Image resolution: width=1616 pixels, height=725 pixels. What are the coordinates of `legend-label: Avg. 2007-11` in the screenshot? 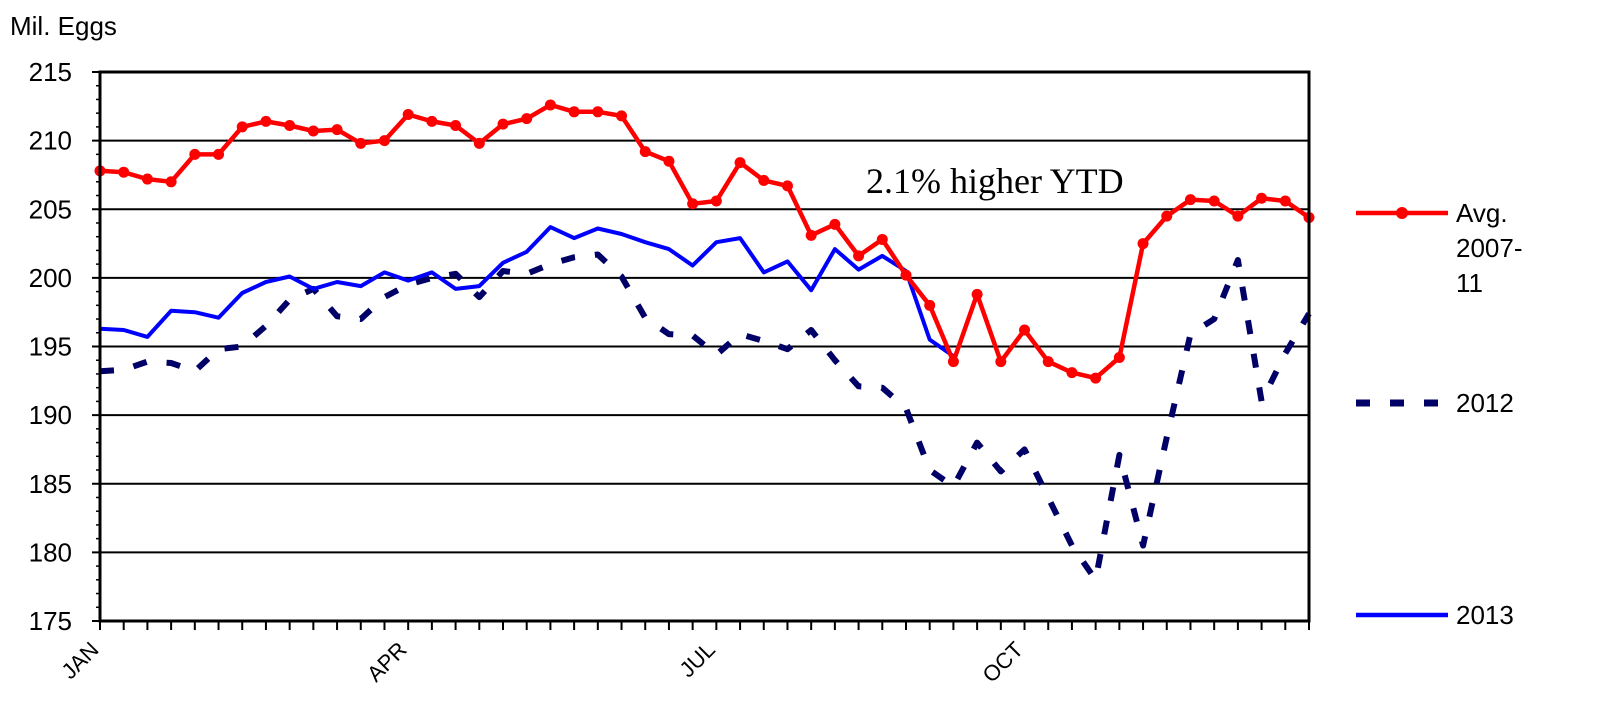 It's located at (1489, 248).